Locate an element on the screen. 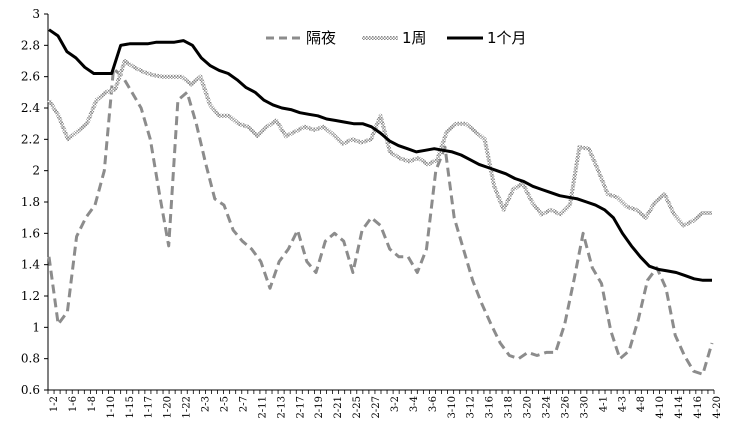 The width and height of the screenshot is (729, 443). x-tick-label: 4-8 is located at coordinates (641, 404).